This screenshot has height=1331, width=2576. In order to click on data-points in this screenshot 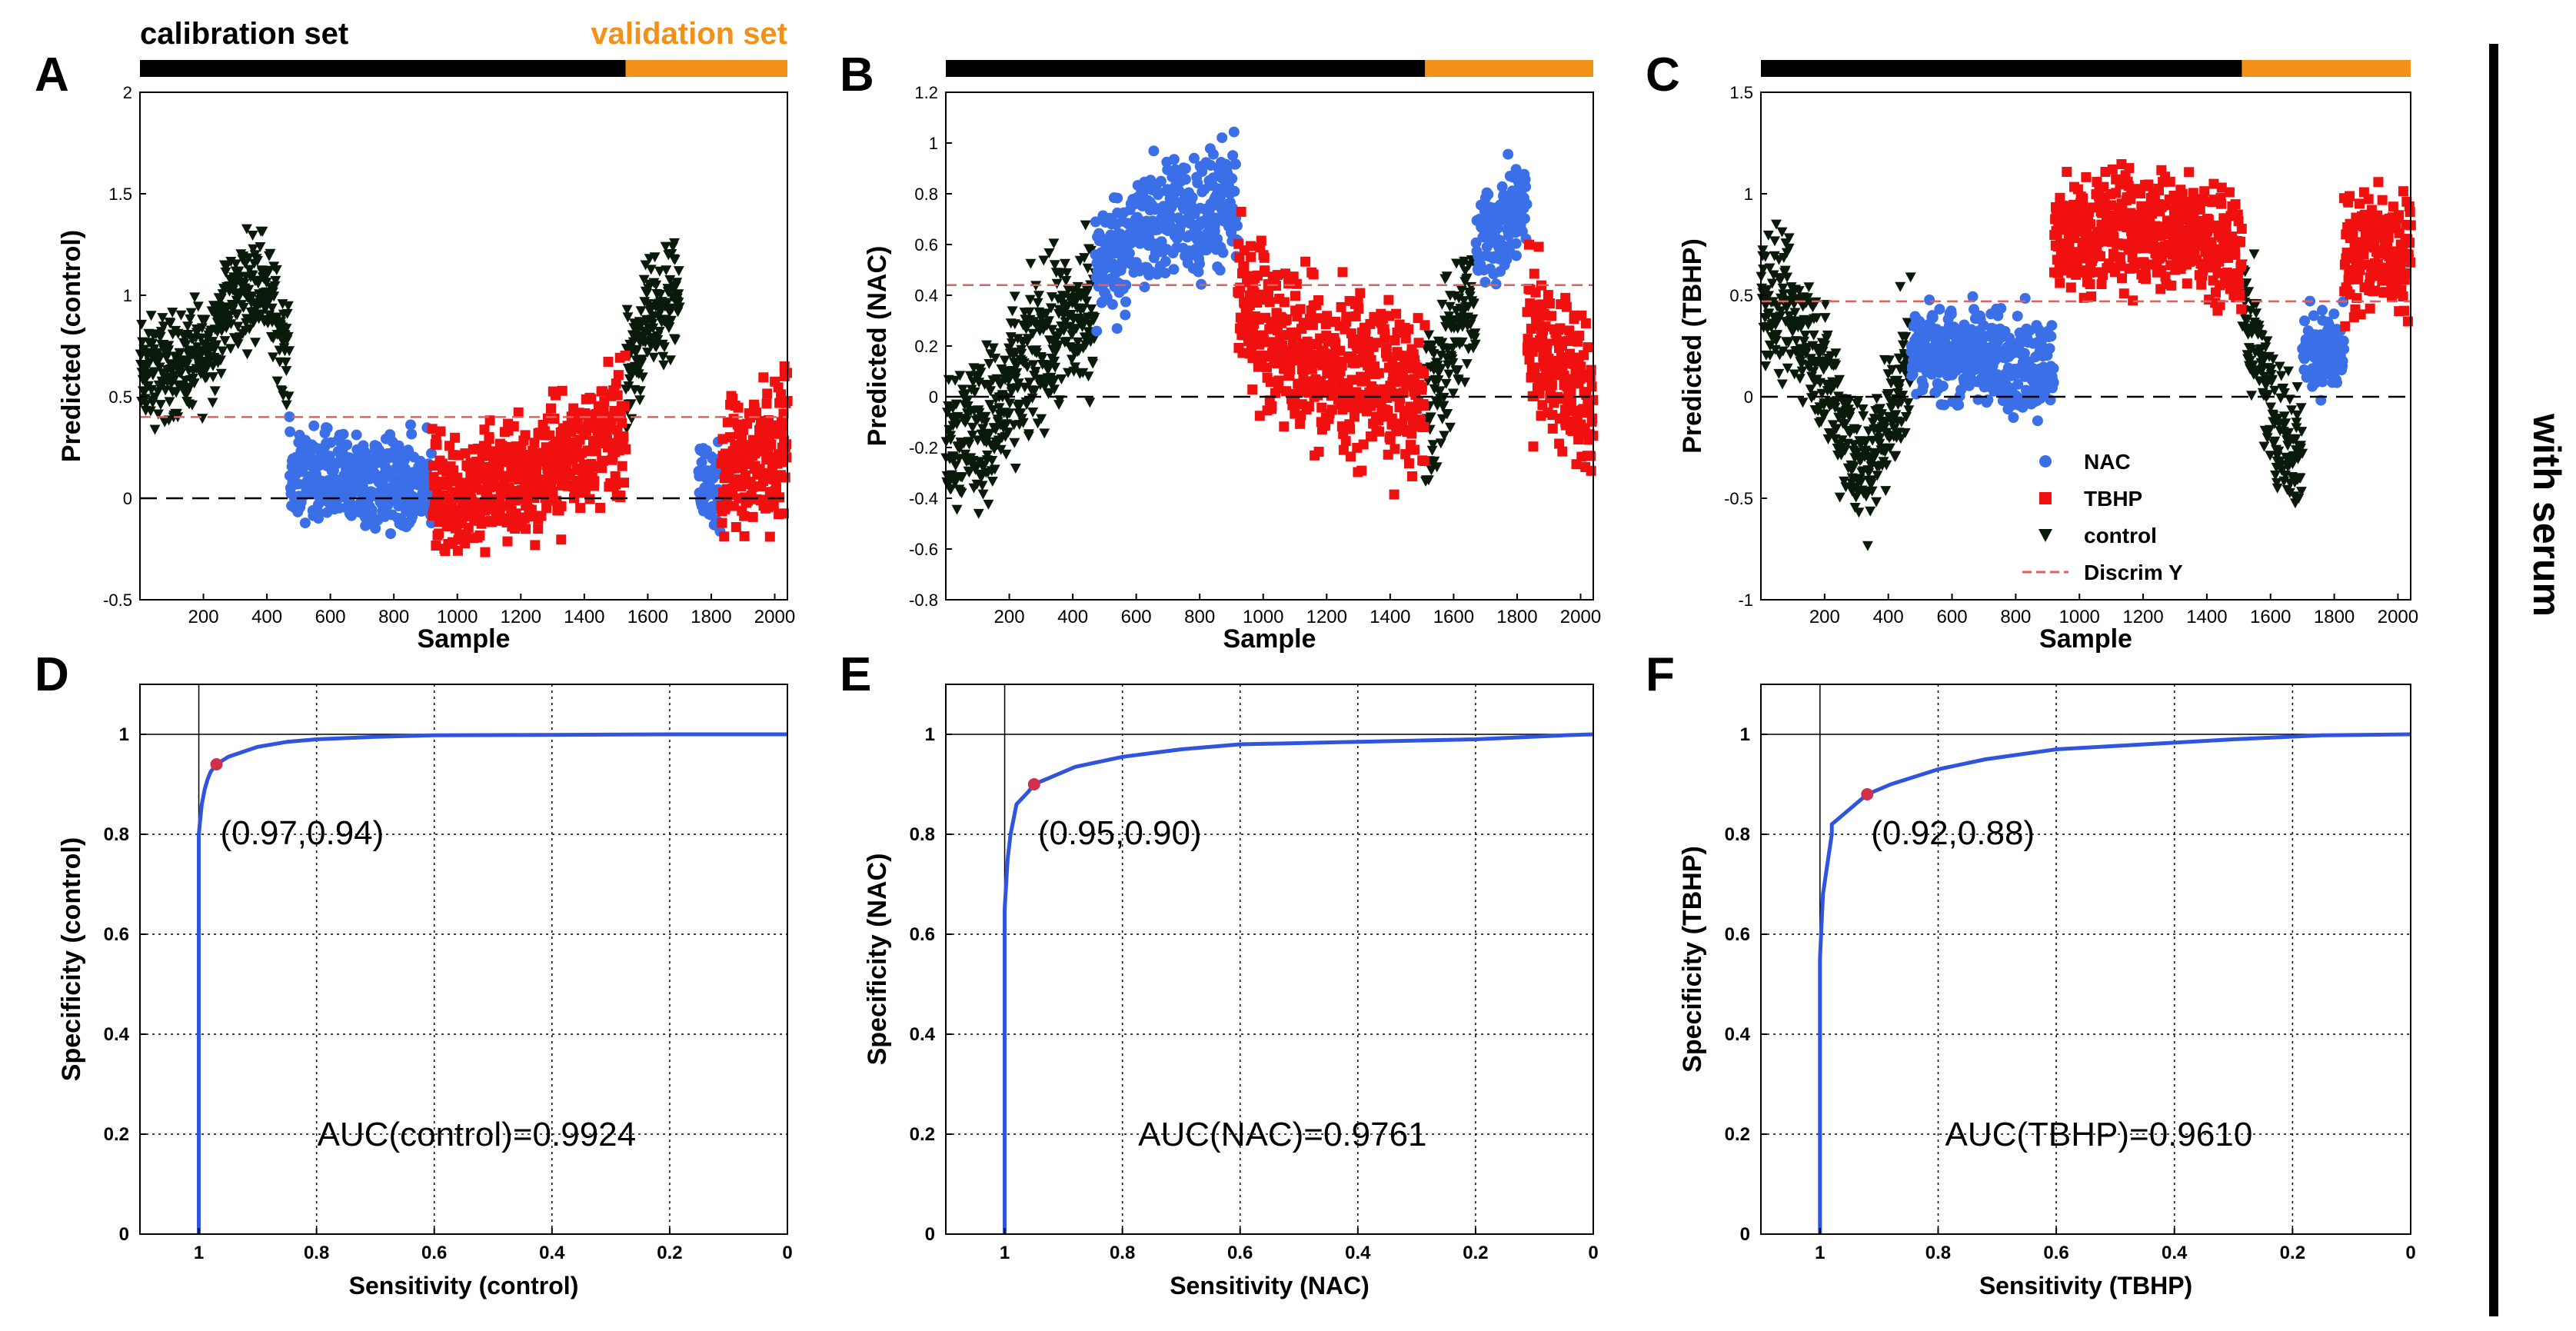, I will do `click(2086, 355)`.